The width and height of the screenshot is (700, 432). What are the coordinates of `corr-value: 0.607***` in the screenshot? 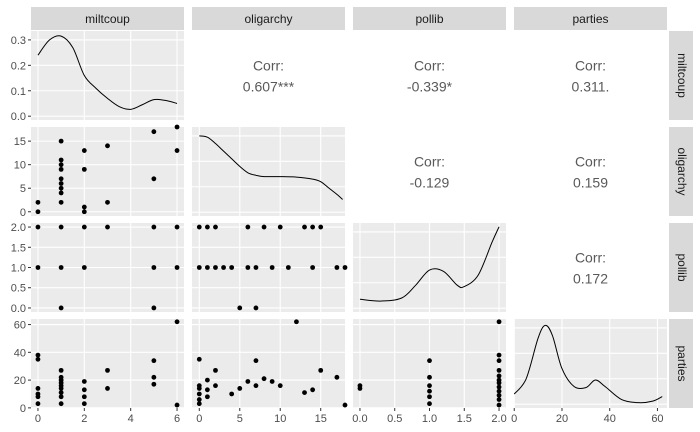 It's located at (269, 87).